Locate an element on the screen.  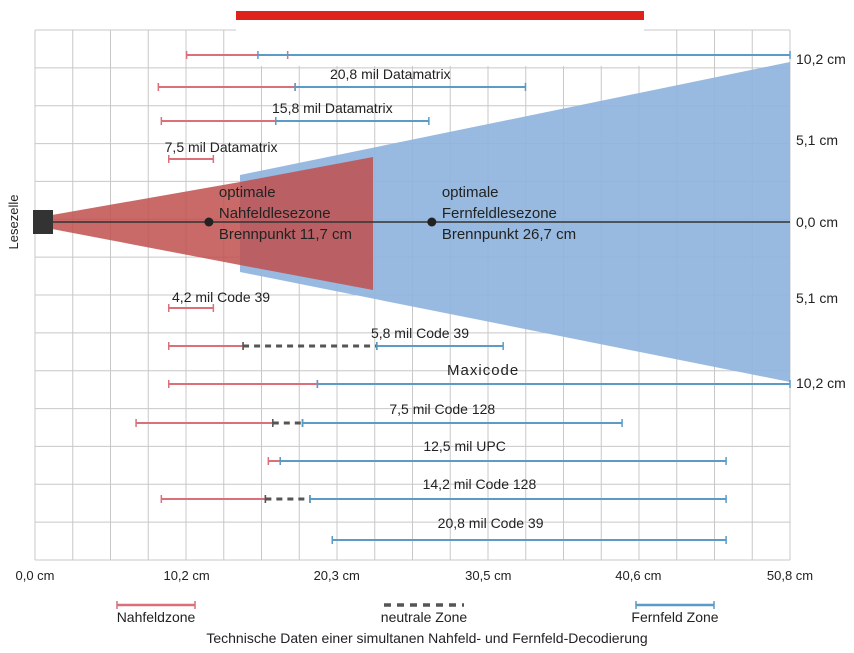
red-banner is located at coordinates (440, 15).